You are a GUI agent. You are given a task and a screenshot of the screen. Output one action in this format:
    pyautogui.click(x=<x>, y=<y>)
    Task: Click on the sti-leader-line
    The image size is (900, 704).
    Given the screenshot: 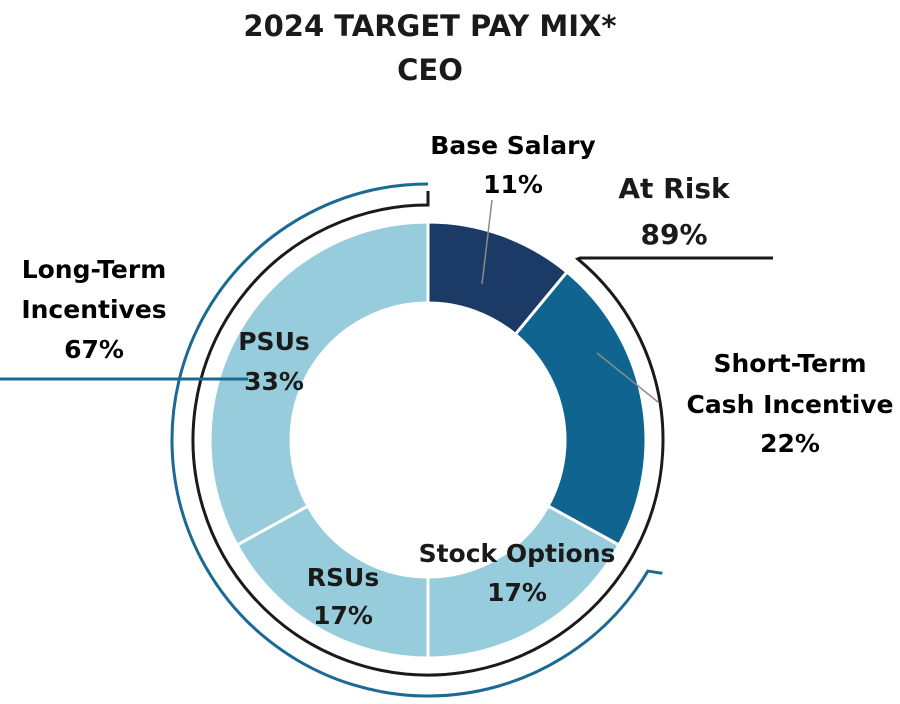 What is the action you would take?
    pyautogui.click(x=627, y=377)
    